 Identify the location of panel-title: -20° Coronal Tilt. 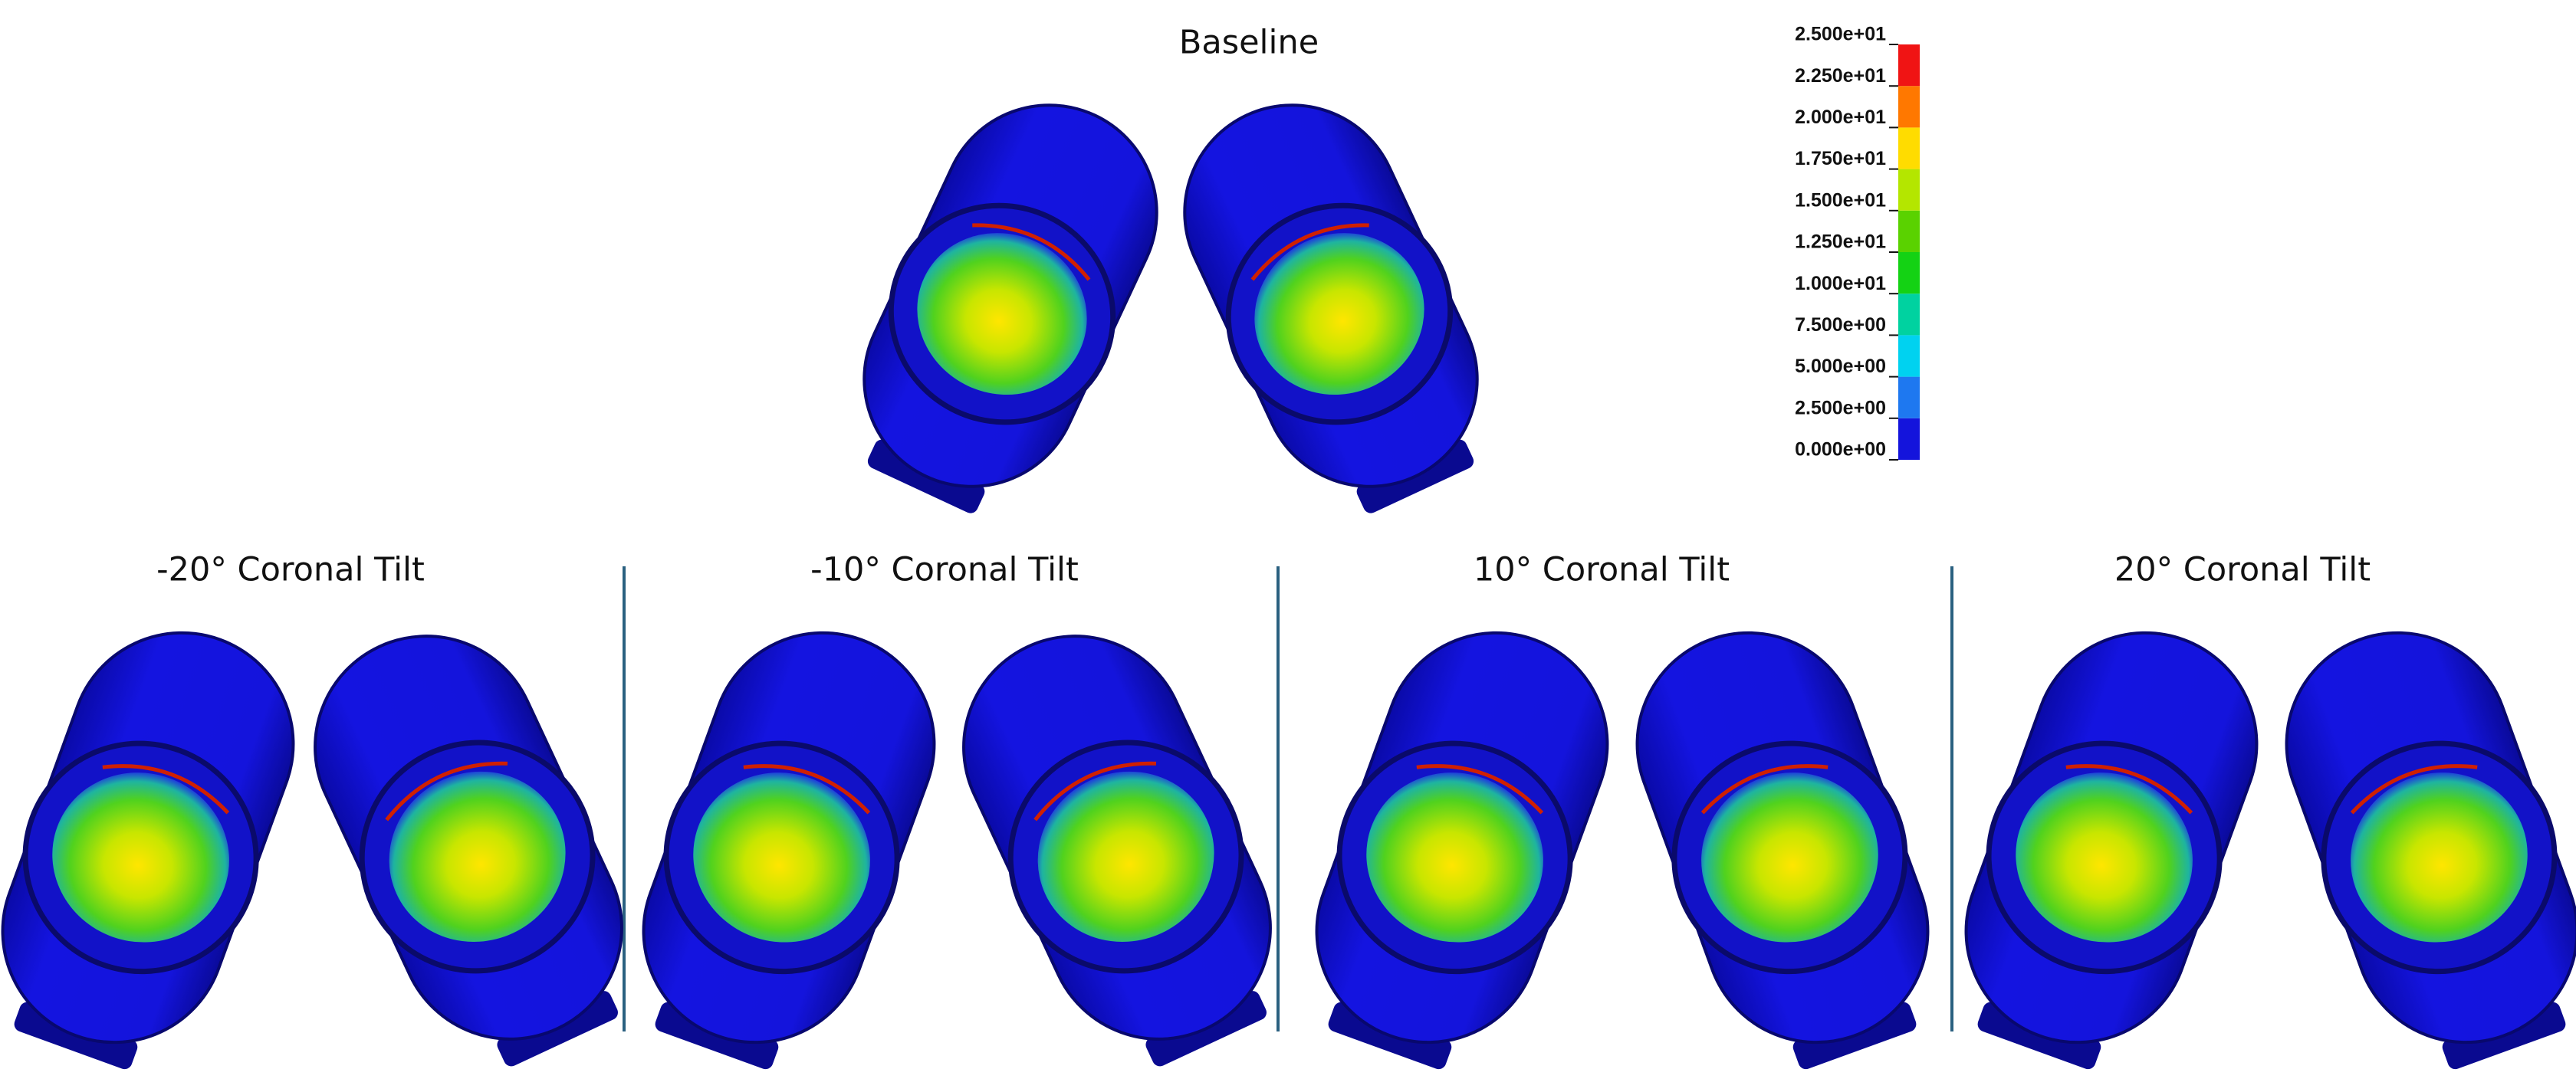
(290, 570).